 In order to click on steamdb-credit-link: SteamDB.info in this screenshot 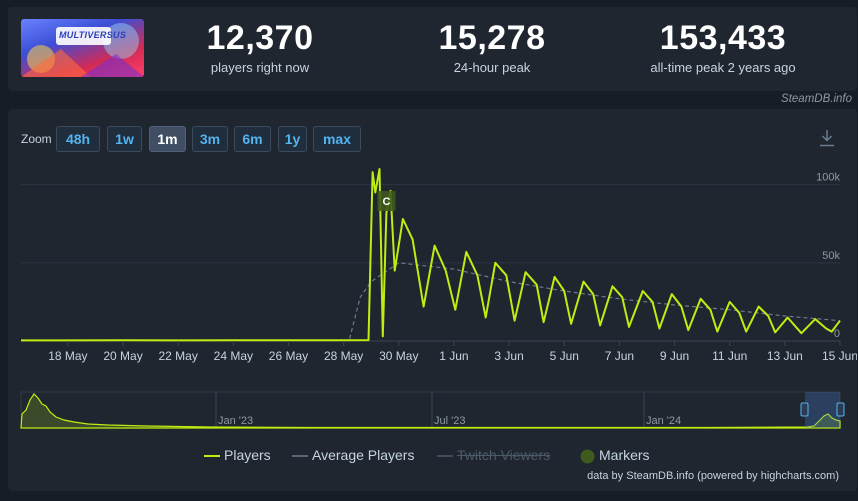, I will do `click(816, 99)`.